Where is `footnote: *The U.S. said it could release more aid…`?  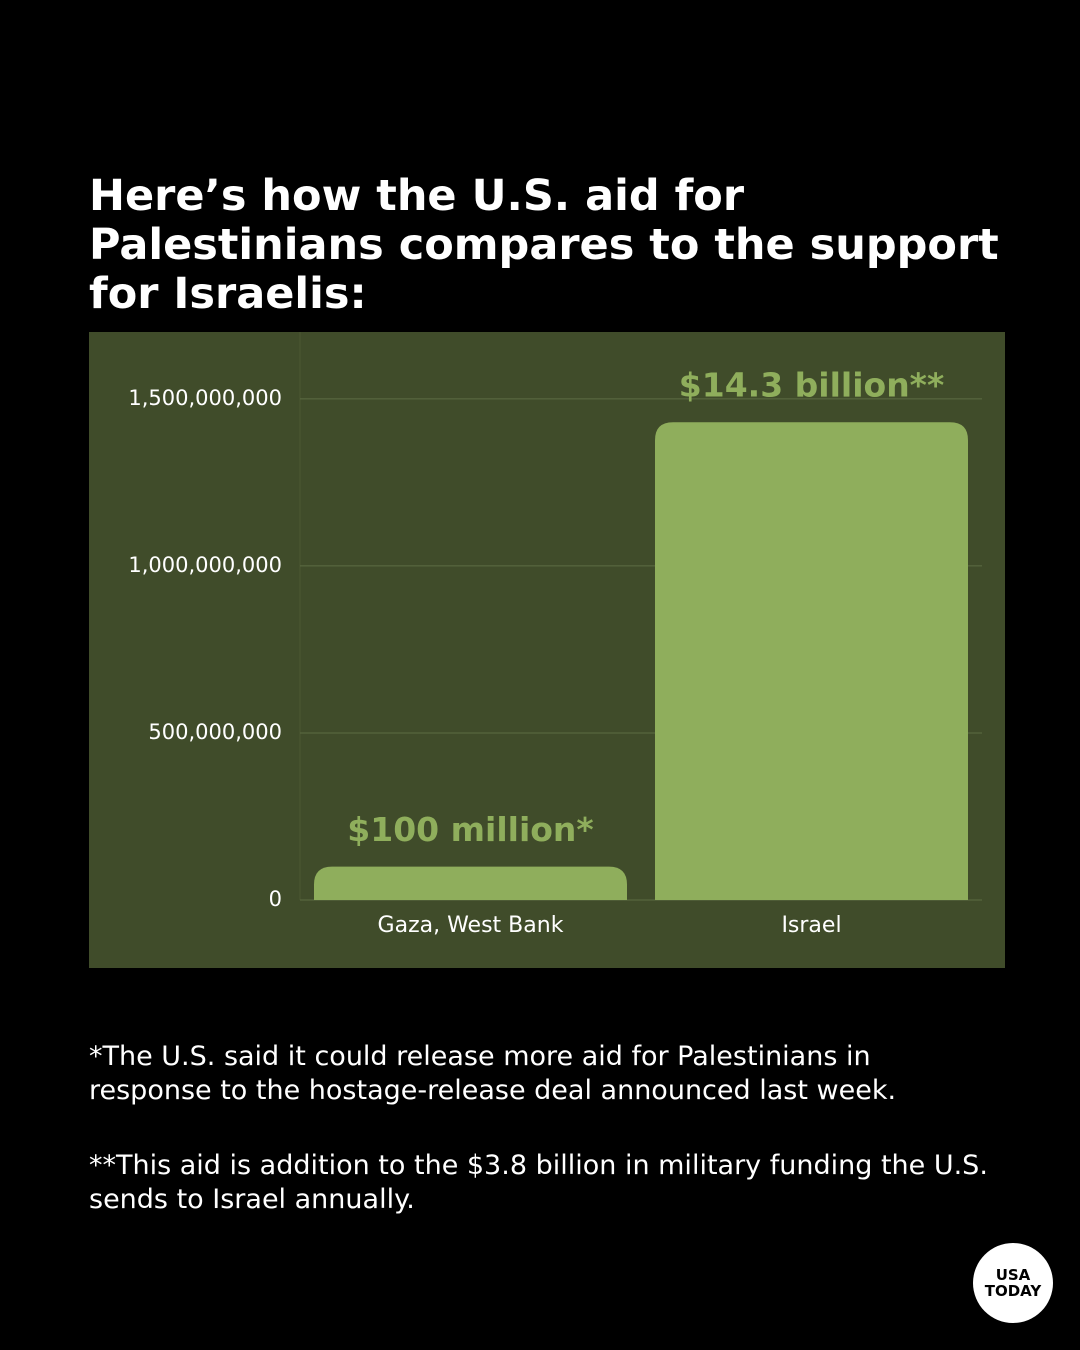 footnote: *The U.S. said it could release more aid… is located at coordinates (493, 1073).